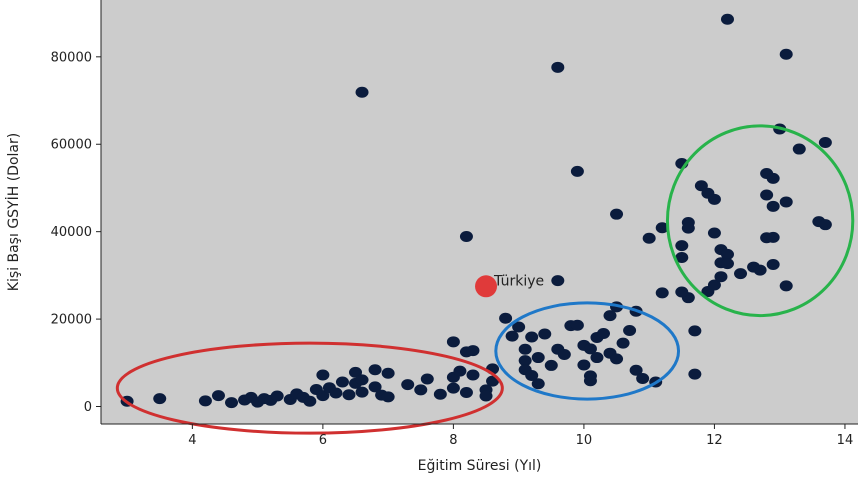  I want to click on y-tick-label: 0, so click(88, 407).